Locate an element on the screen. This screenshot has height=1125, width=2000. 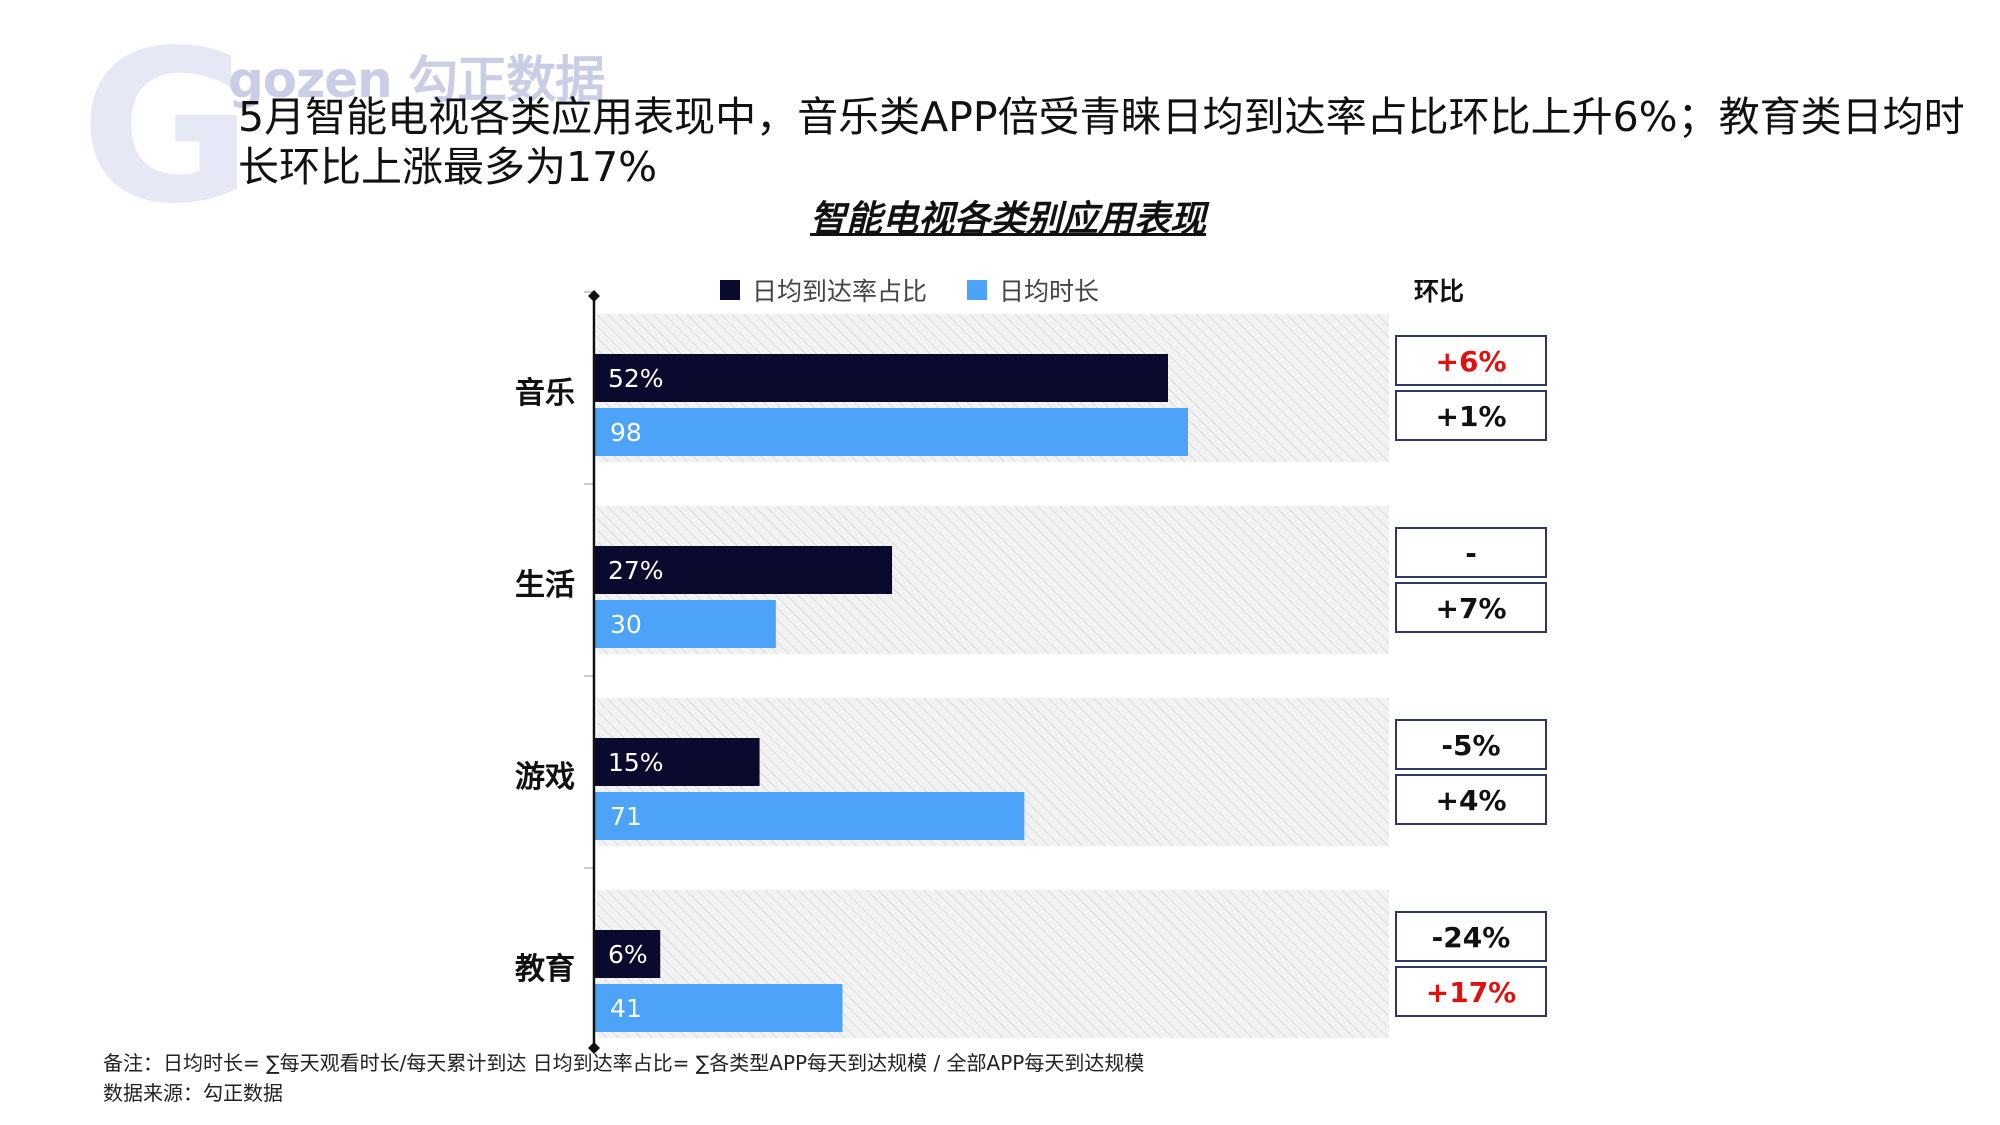
bar-reach-生活 is located at coordinates (743, 570).